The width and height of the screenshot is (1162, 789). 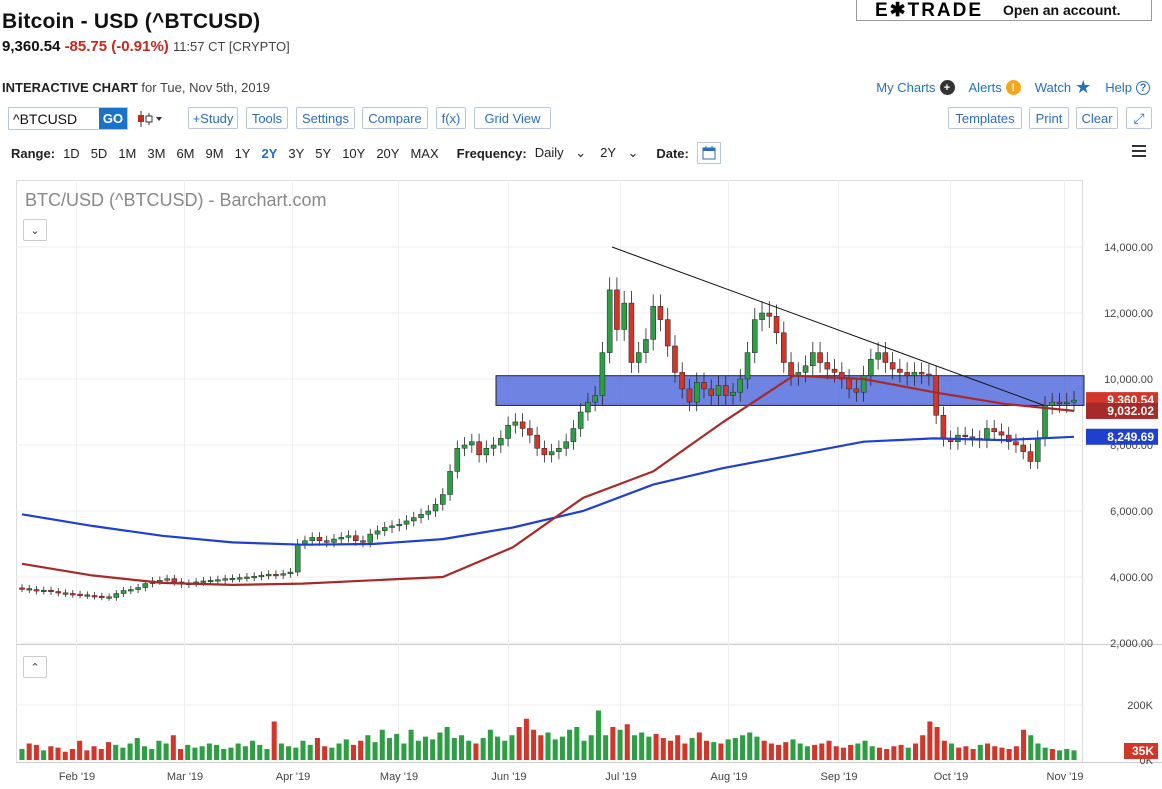 I want to click on range-5d: 5D, so click(x=99, y=153).